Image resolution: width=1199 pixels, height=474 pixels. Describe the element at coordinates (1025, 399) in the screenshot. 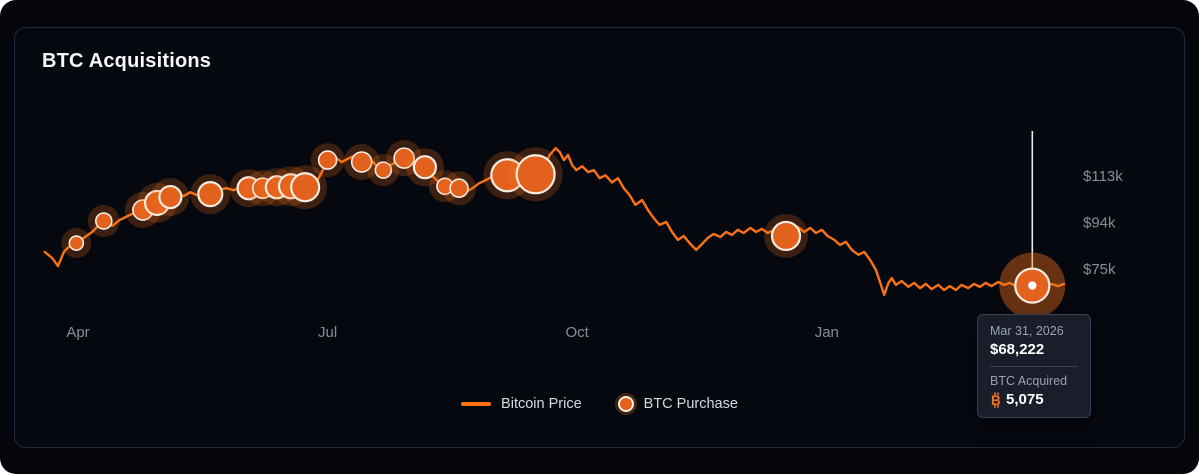

I see `tooltip-btc-amount: 5,075` at that location.